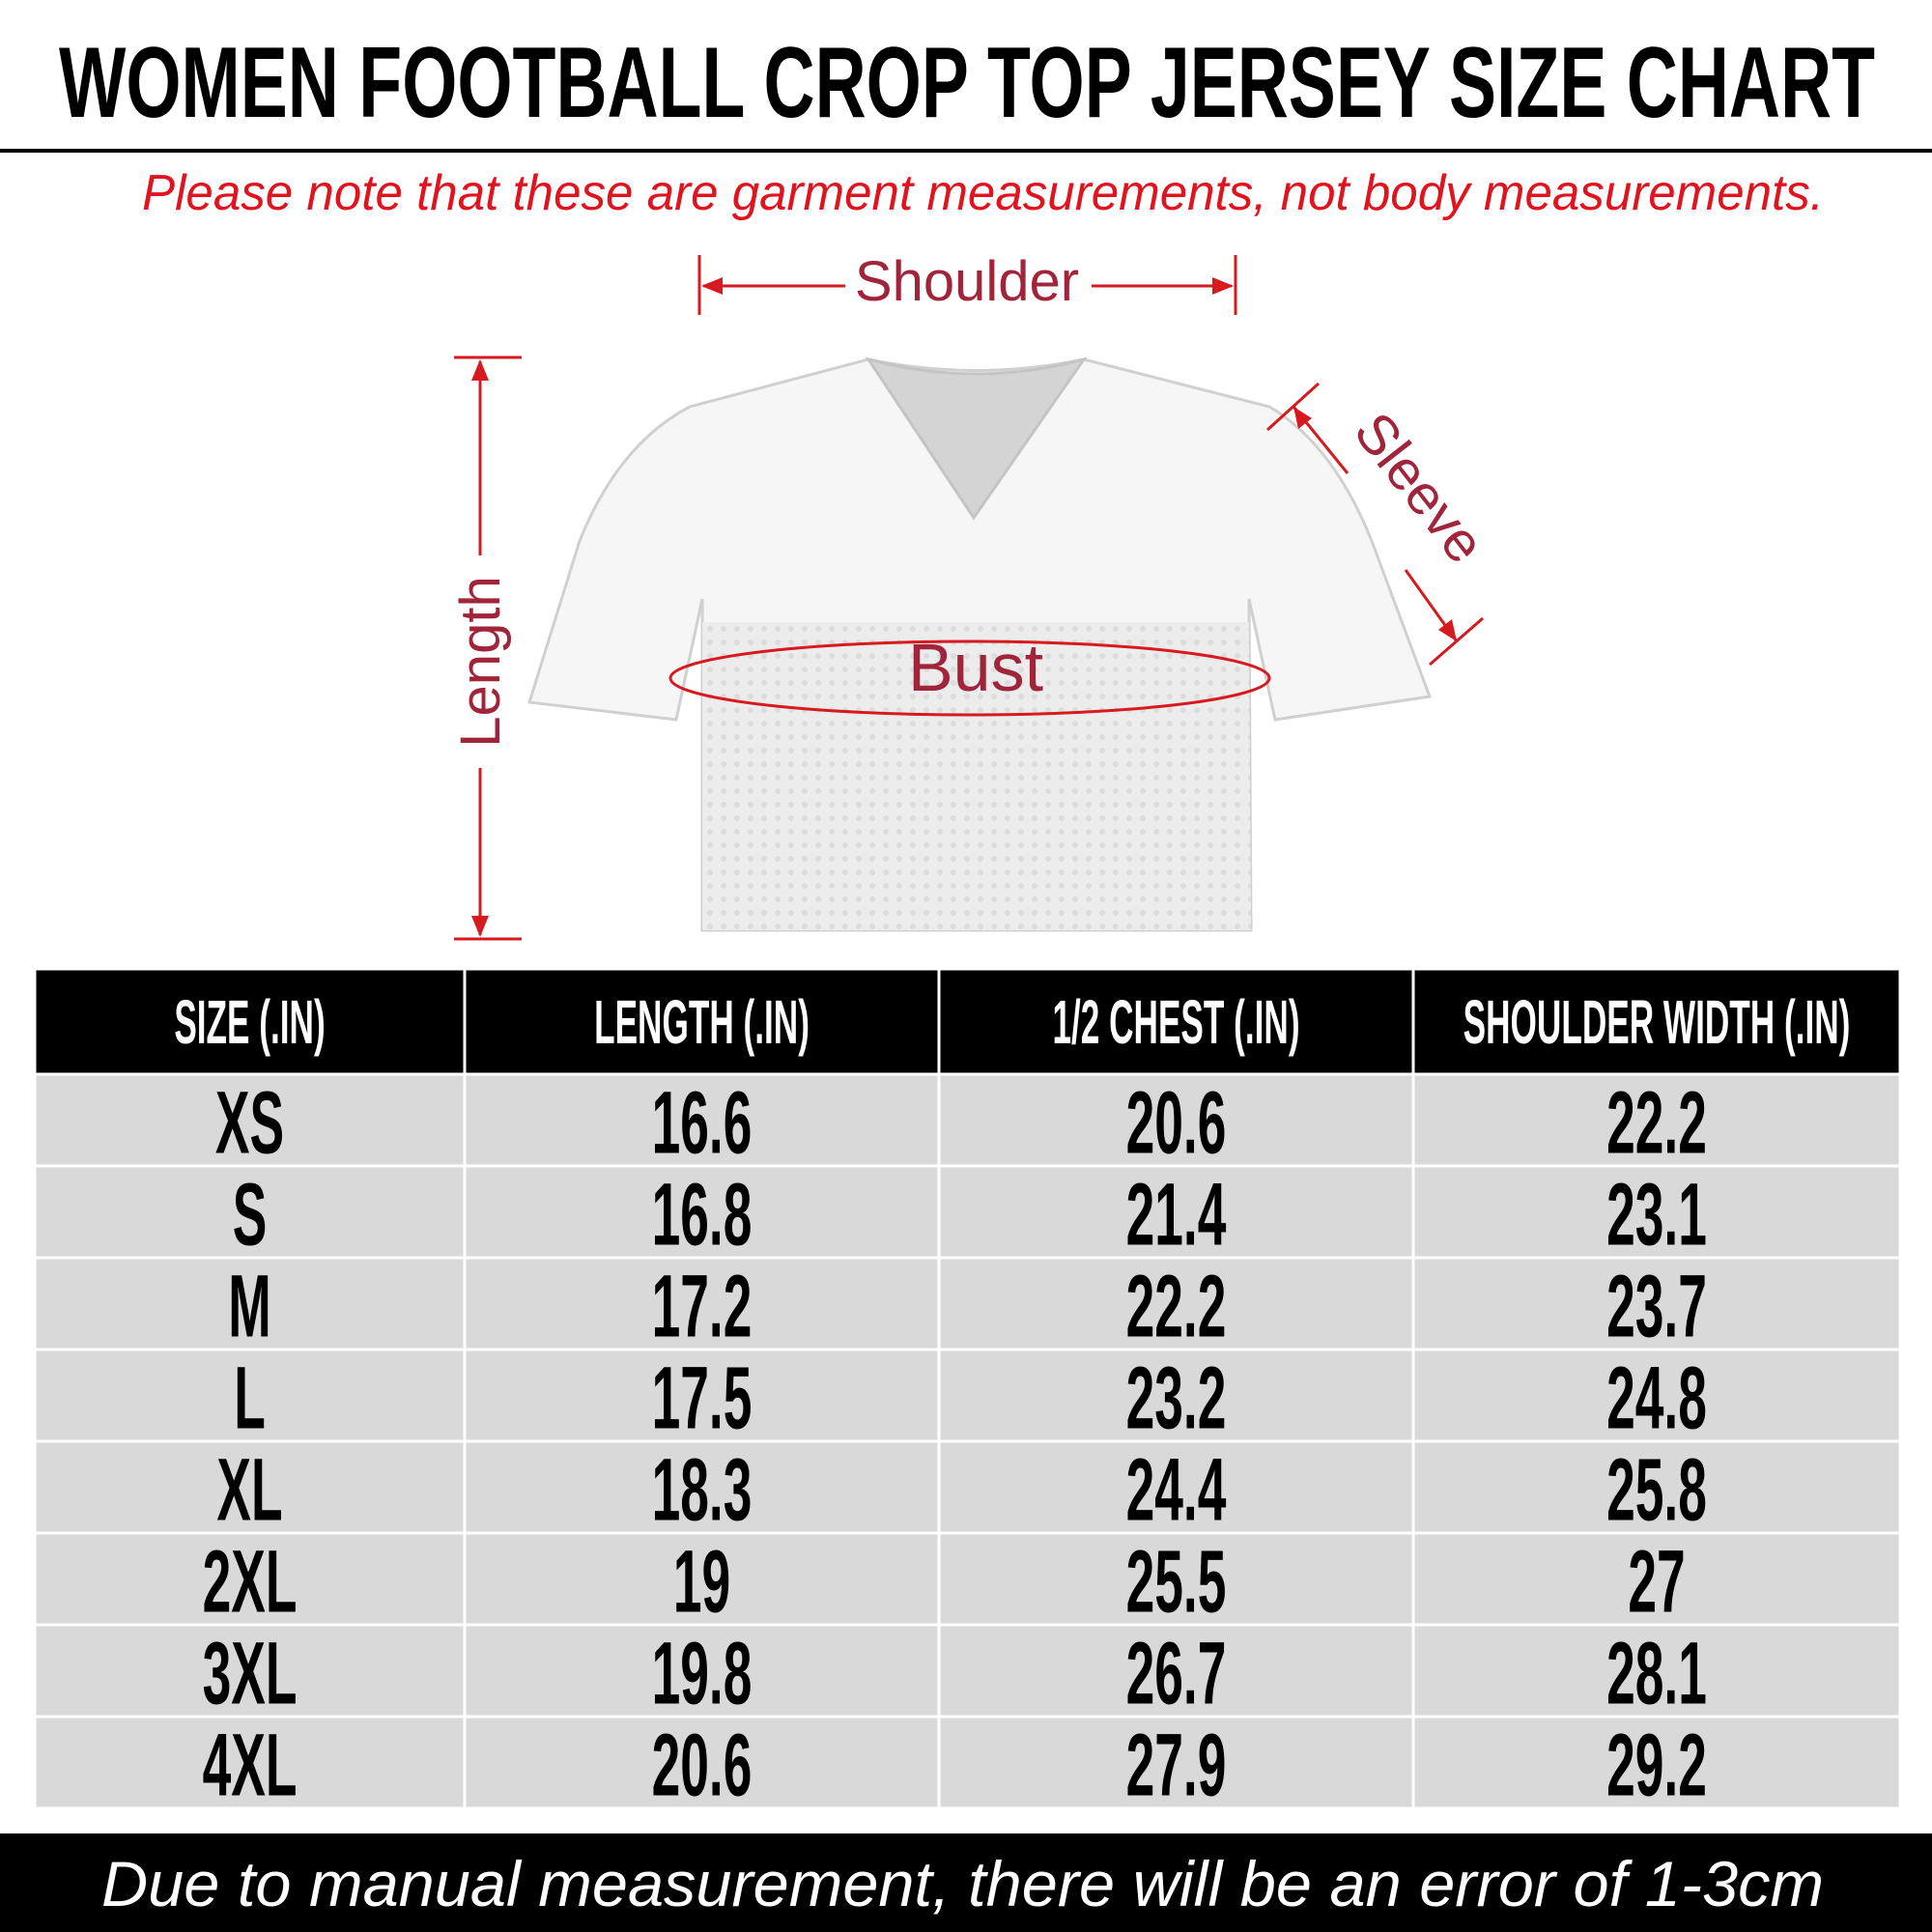  I want to click on title-rule, so click(966, 151).